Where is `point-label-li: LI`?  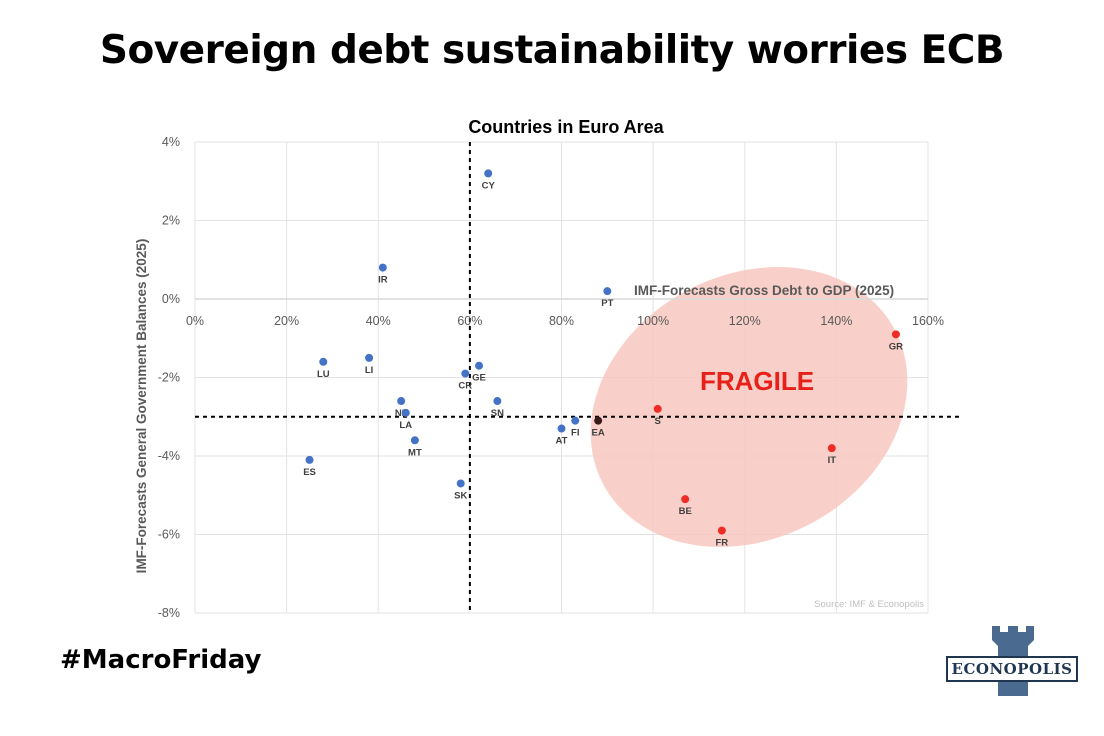 point-label-li: LI is located at coordinates (369, 370).